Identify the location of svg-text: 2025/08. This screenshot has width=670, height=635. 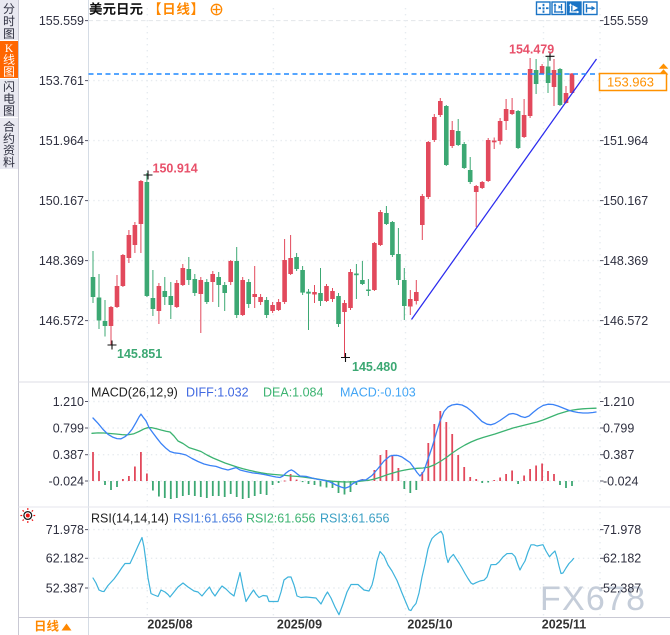
(169, 625).